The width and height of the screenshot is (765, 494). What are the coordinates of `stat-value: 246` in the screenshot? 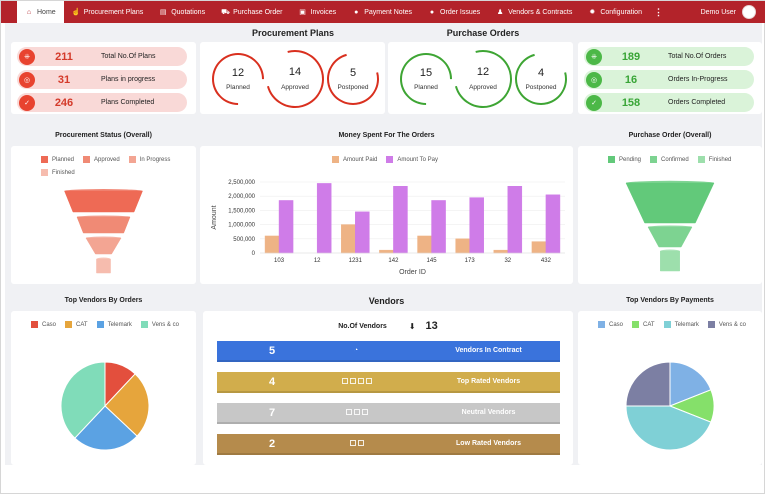 It's located at (64, 102).